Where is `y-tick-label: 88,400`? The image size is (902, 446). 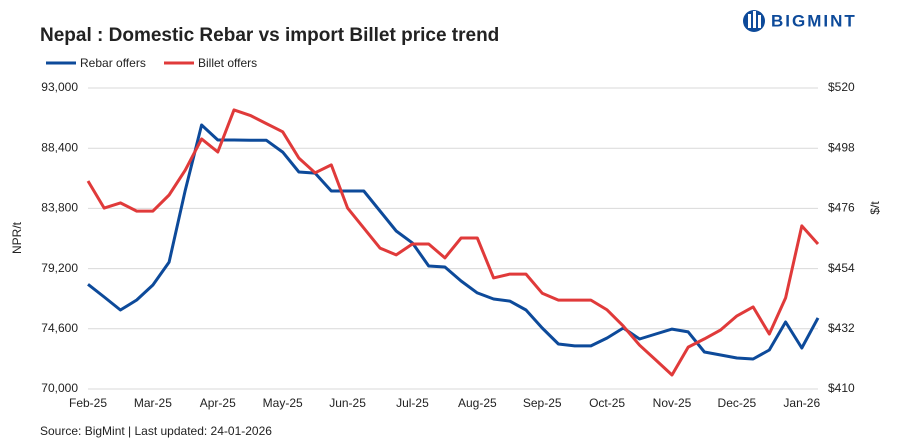 y-tick-label: 88,400 is located at coordinates (59, 147).